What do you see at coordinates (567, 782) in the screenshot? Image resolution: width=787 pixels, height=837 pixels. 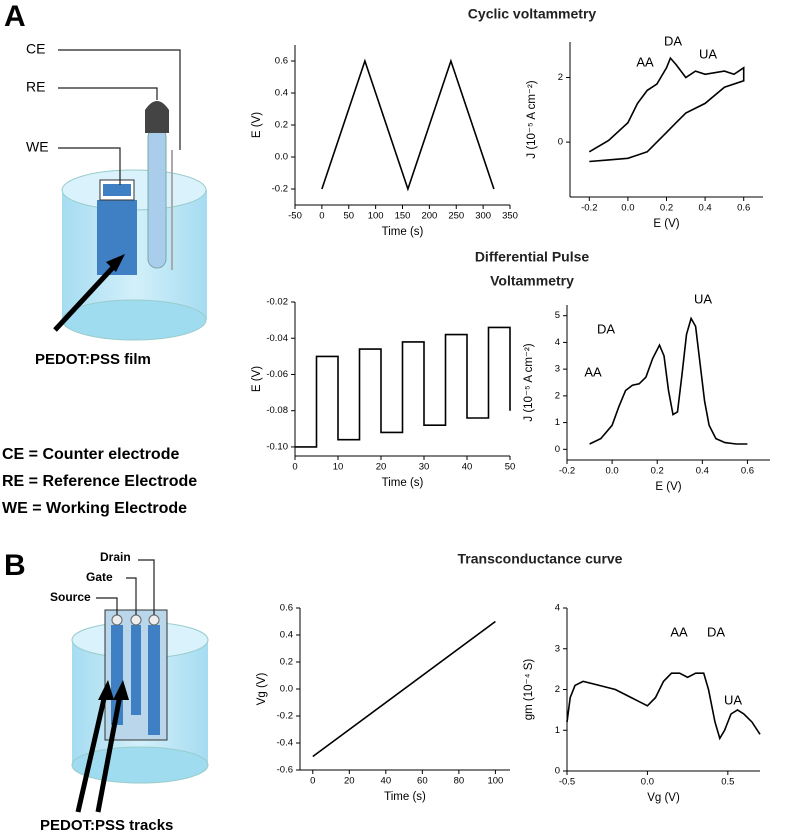 I see `x-tick-label: -0.5` at bounding box center [567, 782].